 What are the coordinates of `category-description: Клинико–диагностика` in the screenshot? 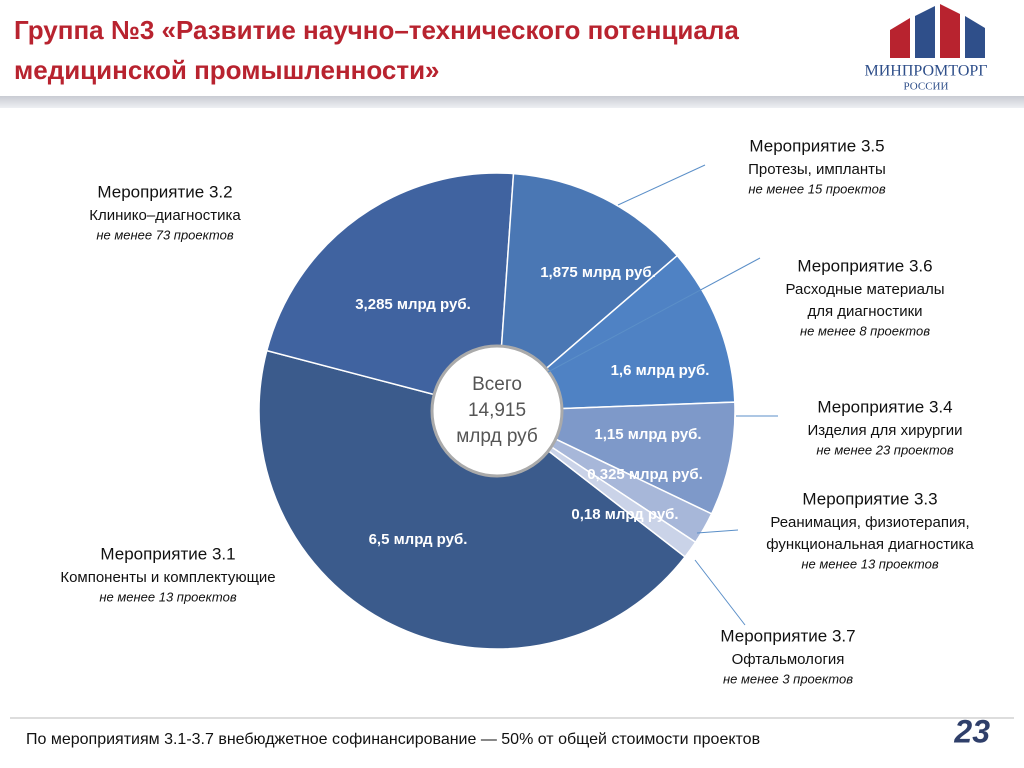 It's located at (165, 215).